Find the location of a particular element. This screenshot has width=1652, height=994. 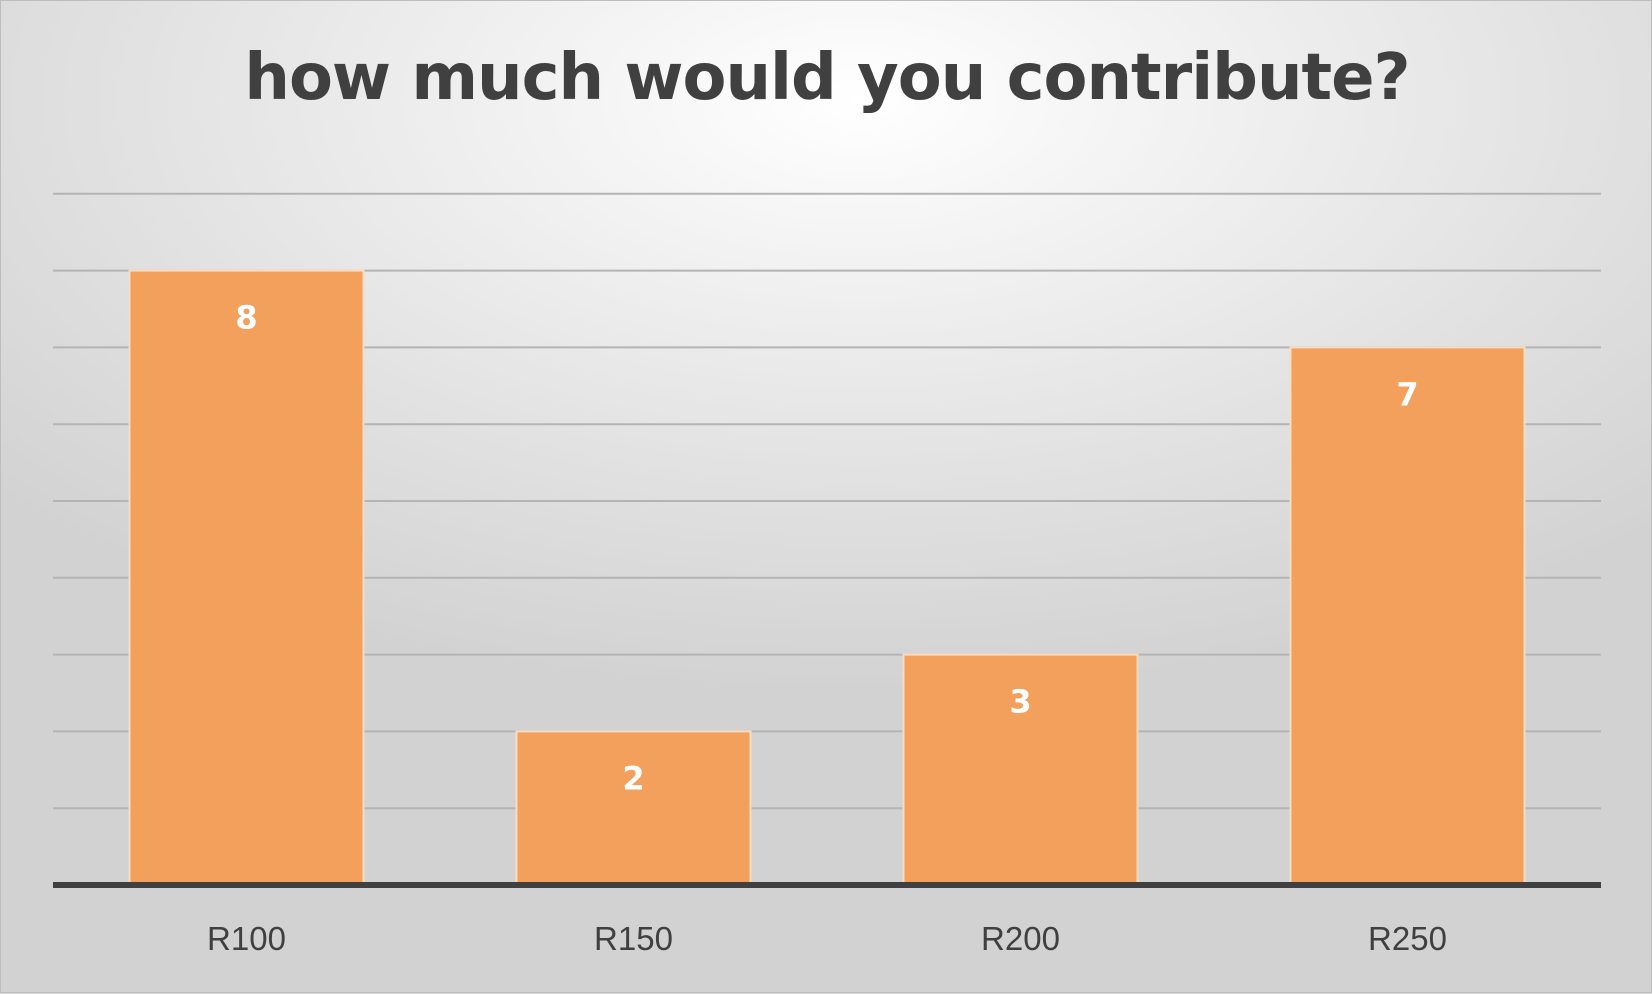

chart-title: how much would you contribute? is located at coordinates (827, 78).